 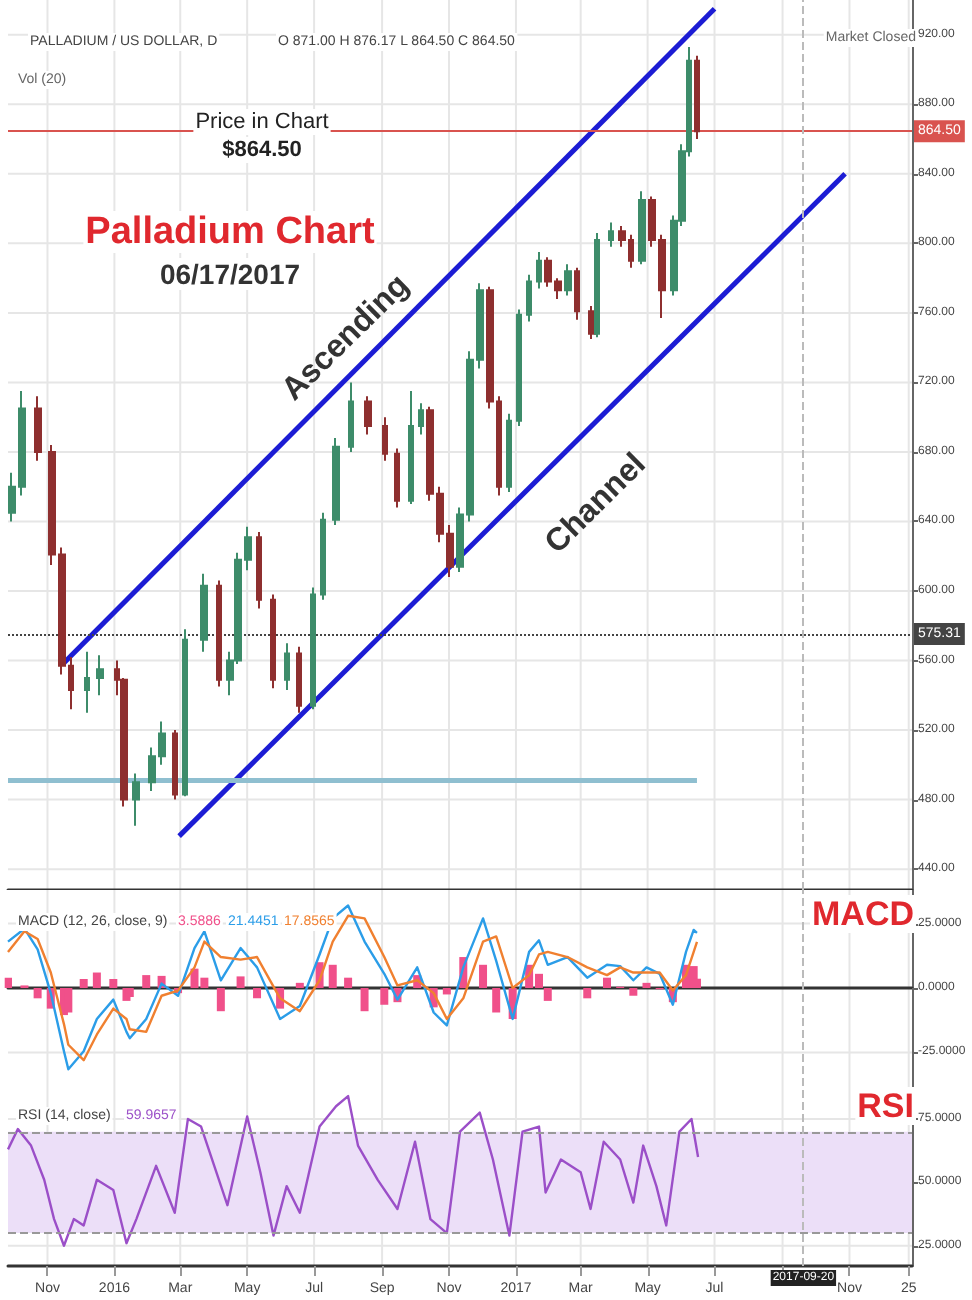 What do you see at coordinates (262, 122) in the screenshot?
I see `annotation: Price in Chart` at bounding box center [262, 122].